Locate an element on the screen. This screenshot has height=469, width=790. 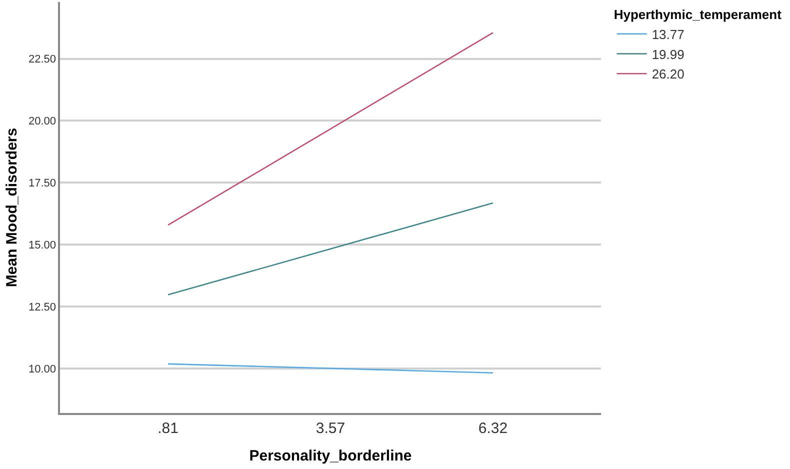
y-tick-label: 10.00 is located at coordinates (42, 369).